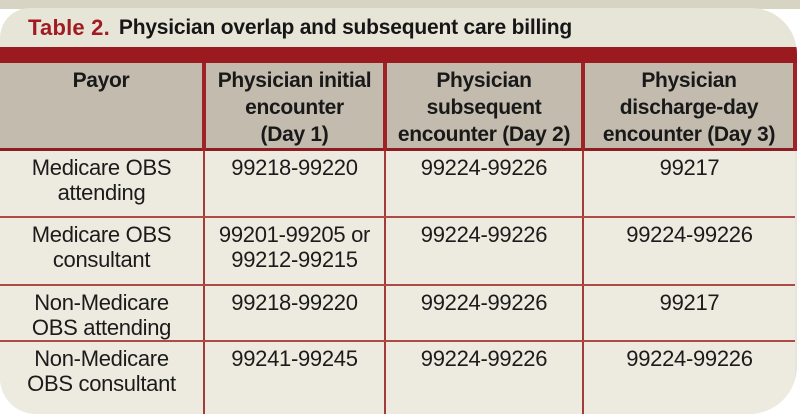 Image resolution: width=800 pixels, height=414 pixels. Describe the element at coordinates (69, 27) in the screenshot. I see `table-number-label: Table 2.` at that location.